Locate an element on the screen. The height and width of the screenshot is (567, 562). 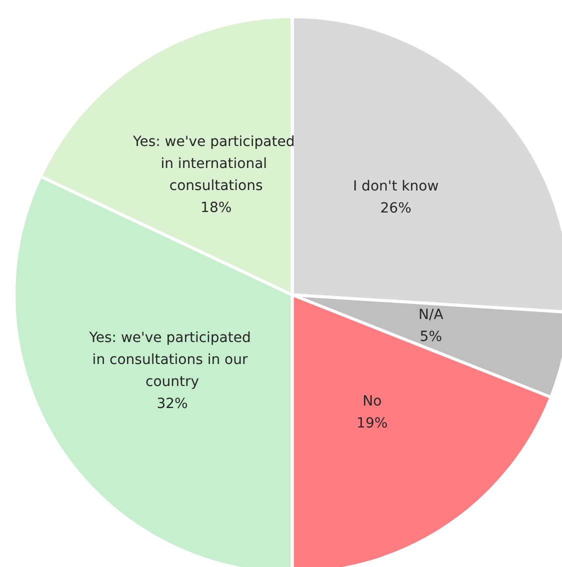
data-label: 19% is located at coordinates (372, 423).